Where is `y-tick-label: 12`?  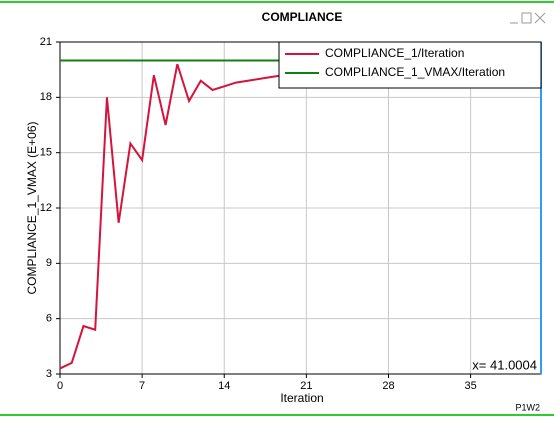 y-tick-label: 12 is located at coordinates (46, 208).